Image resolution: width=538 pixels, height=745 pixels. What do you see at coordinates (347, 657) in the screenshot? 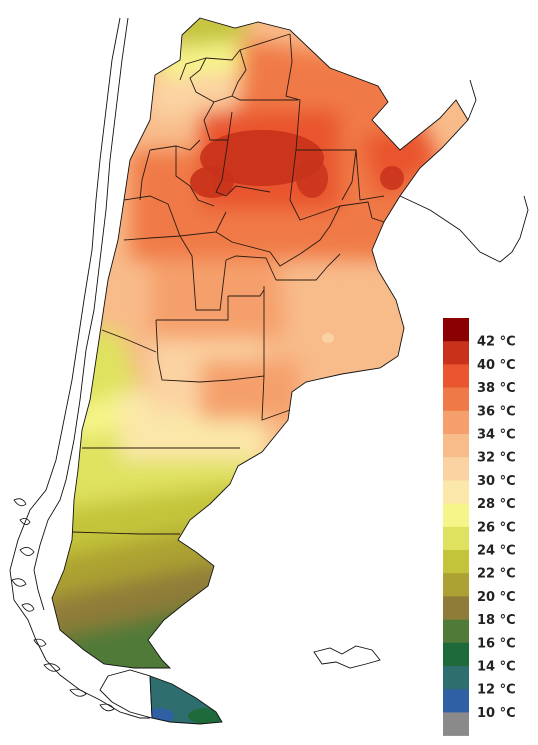
I see `malvinas-islands` at bounding box center [347, 657].